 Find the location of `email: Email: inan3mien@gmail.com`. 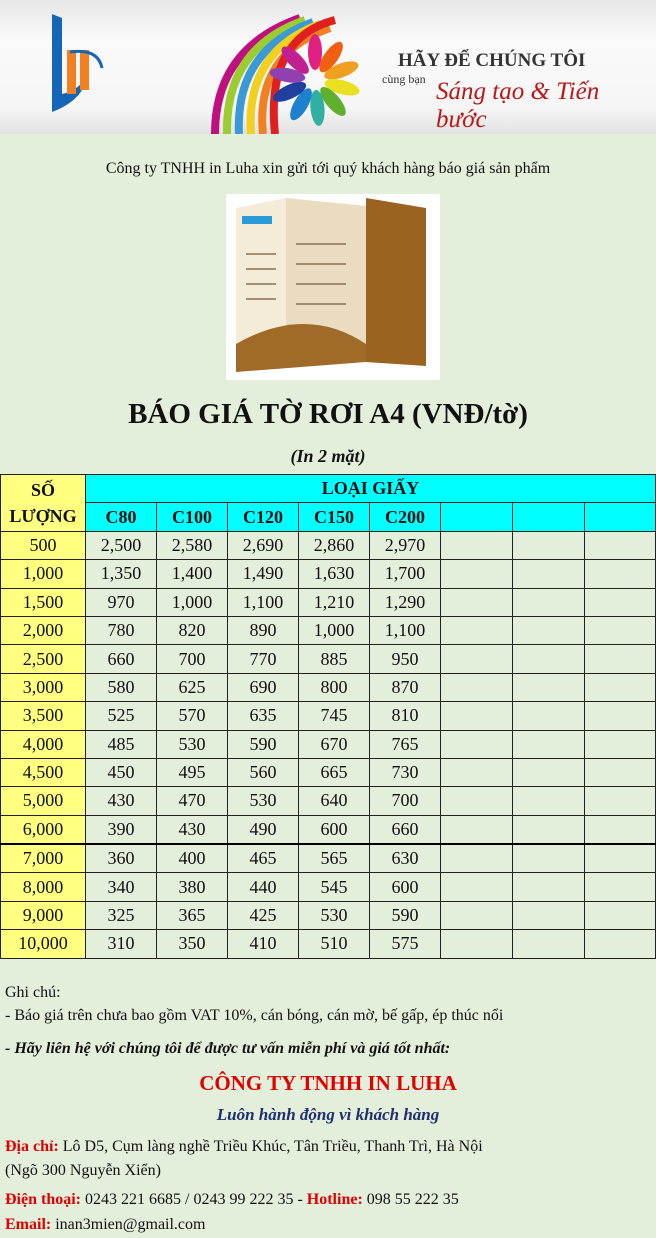

email: Email: inan3mien@gmail.com is located at coordinates (105, 1225).